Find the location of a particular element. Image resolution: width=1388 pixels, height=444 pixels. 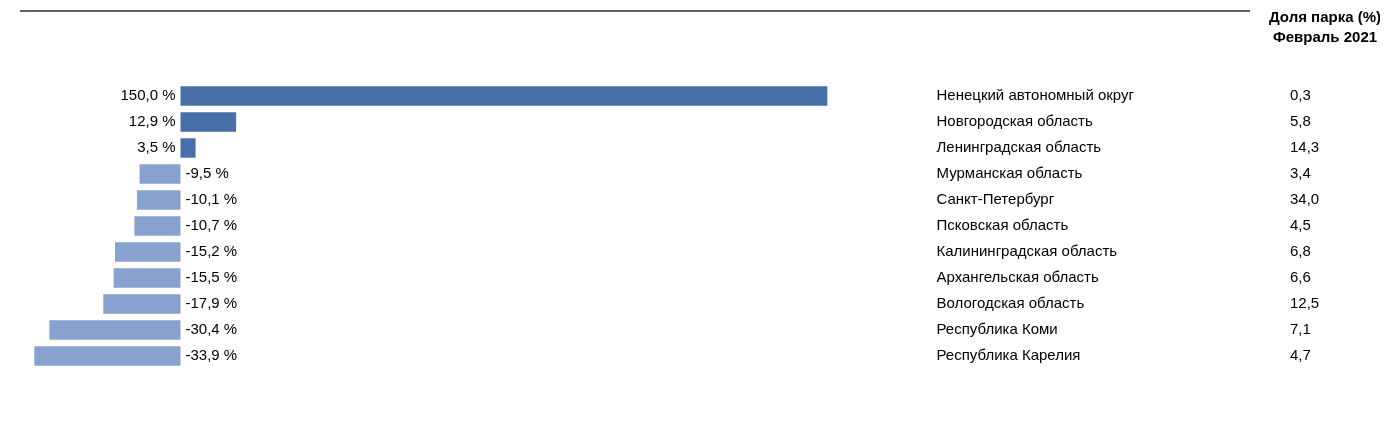

text: 12,5 is located at coordinates (1305, 303).